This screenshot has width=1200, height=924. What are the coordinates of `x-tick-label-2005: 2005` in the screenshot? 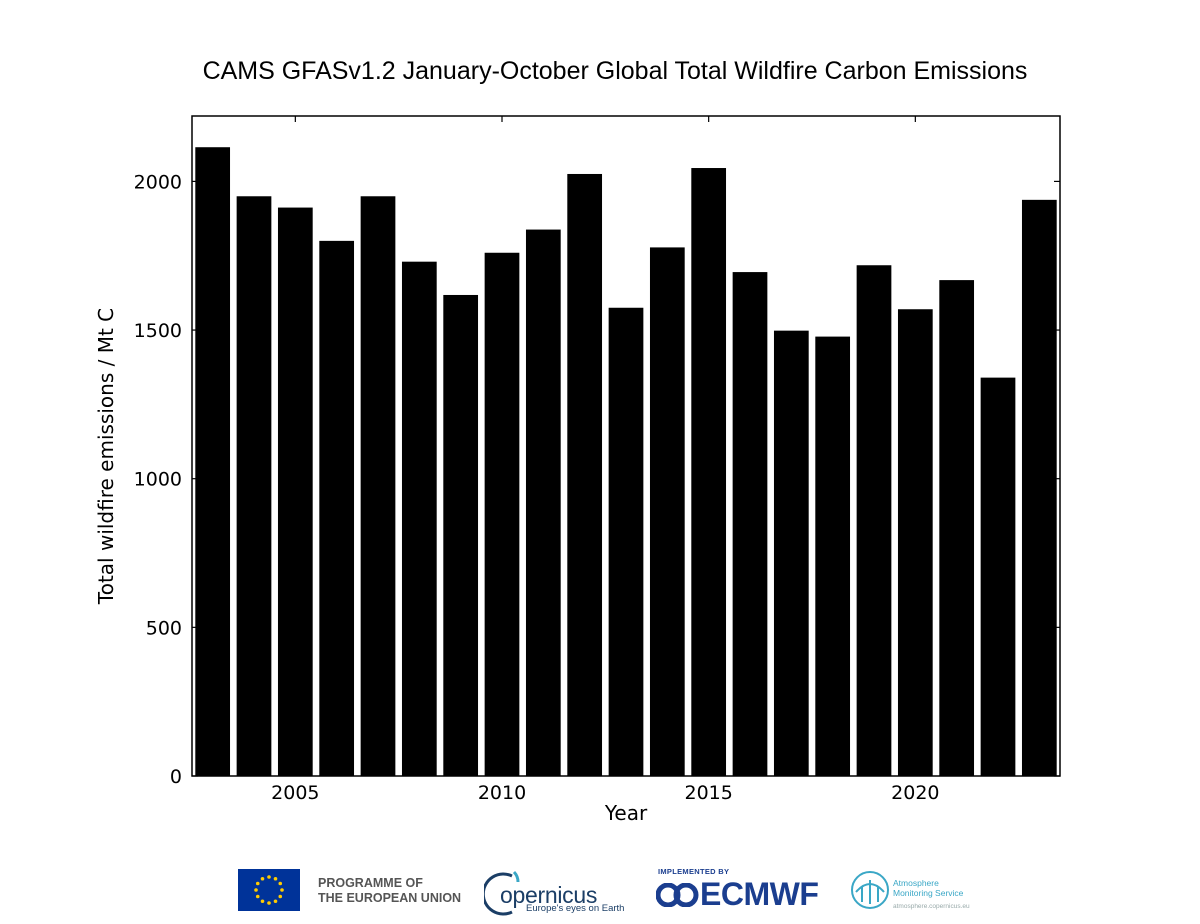 It's located at (295, 793).